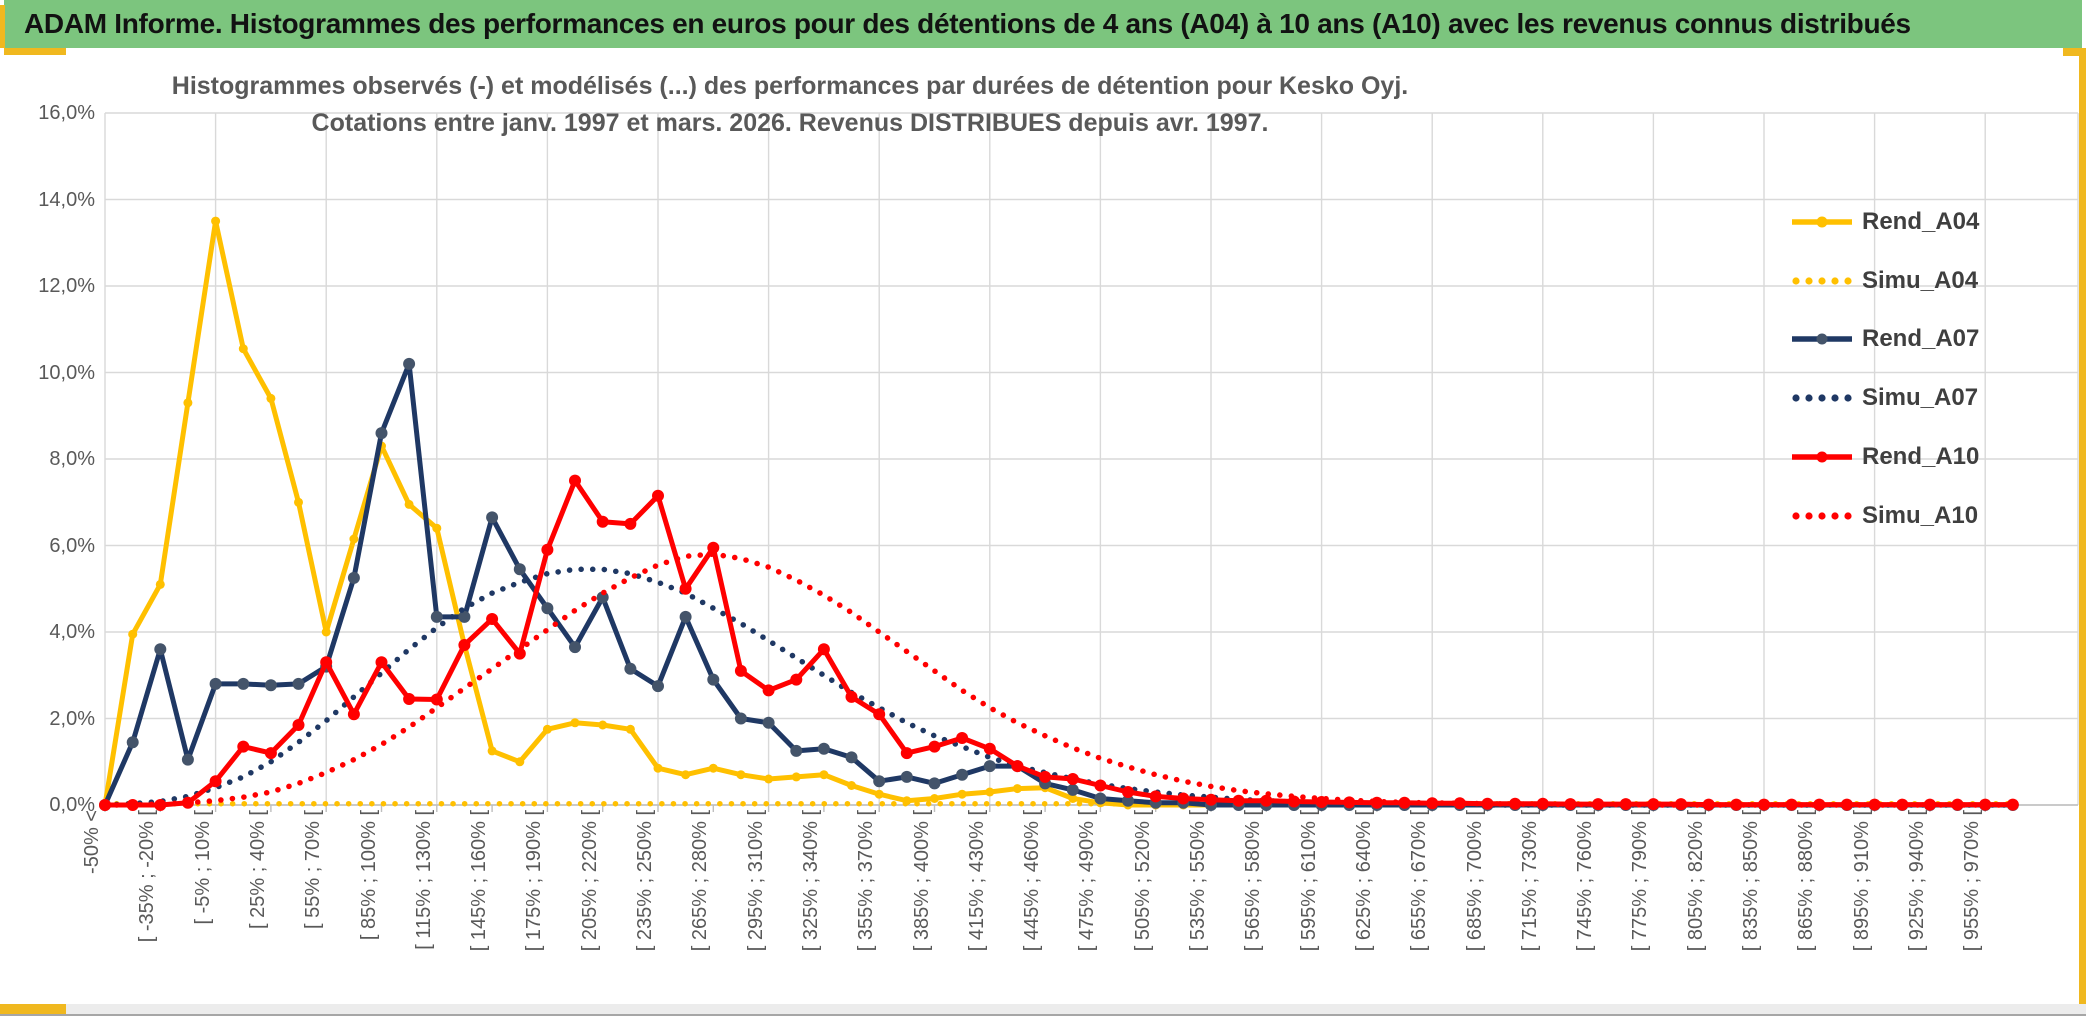 The height and width of the screenshot is (1031, 2086). What do you see at coordinates (257, 869) in the screenshot?
I see `x-tick-label: [ 25% ; 40% [` at bounding box center [257, 869].